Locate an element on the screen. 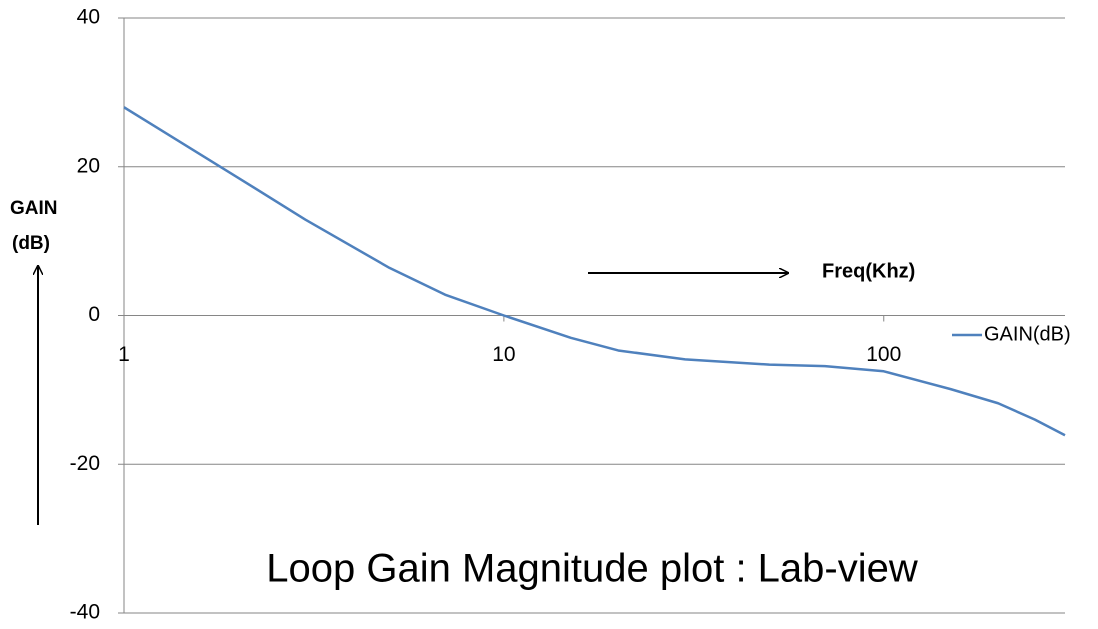 This screenshot has height=629, width=1098. y-label: GAIN is located at coordinates (34, 208).